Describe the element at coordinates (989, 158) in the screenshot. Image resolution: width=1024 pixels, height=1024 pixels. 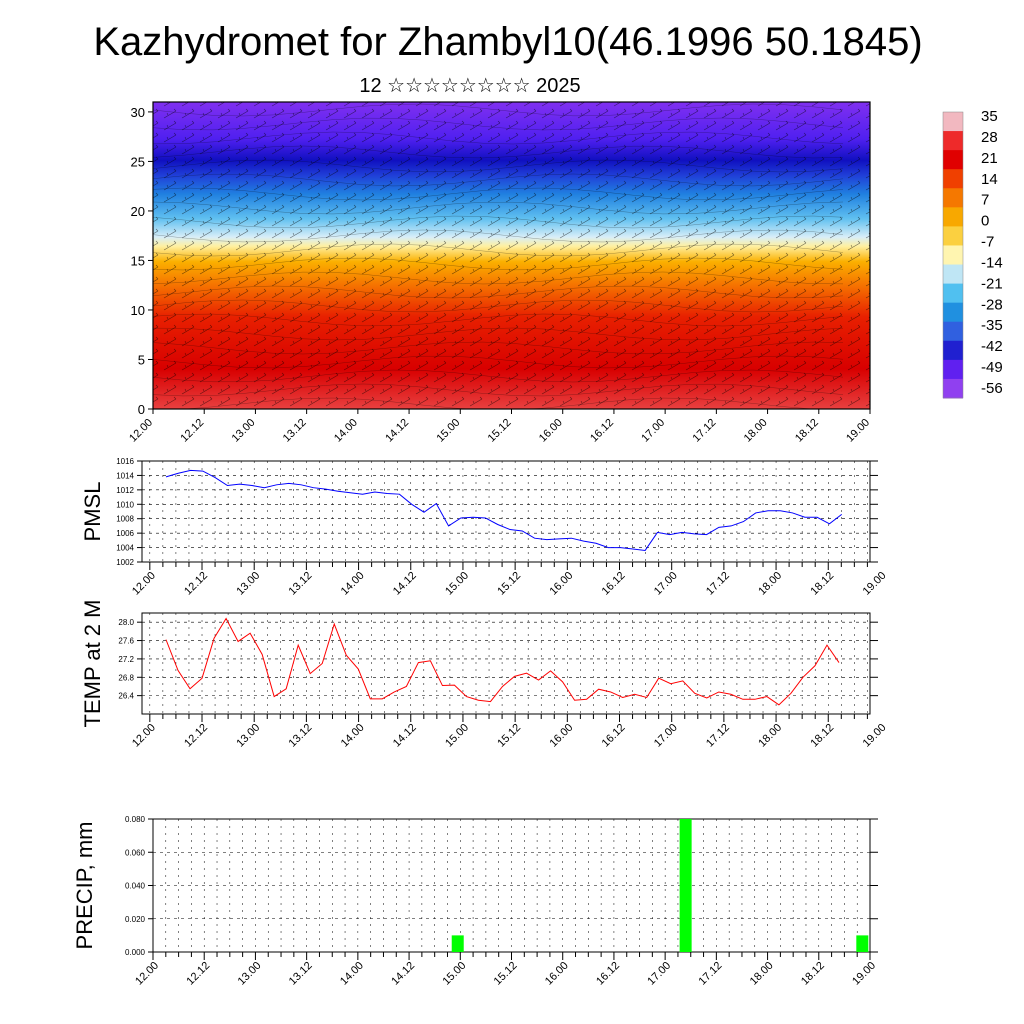
I see `colorbar-label: 21` at that location.